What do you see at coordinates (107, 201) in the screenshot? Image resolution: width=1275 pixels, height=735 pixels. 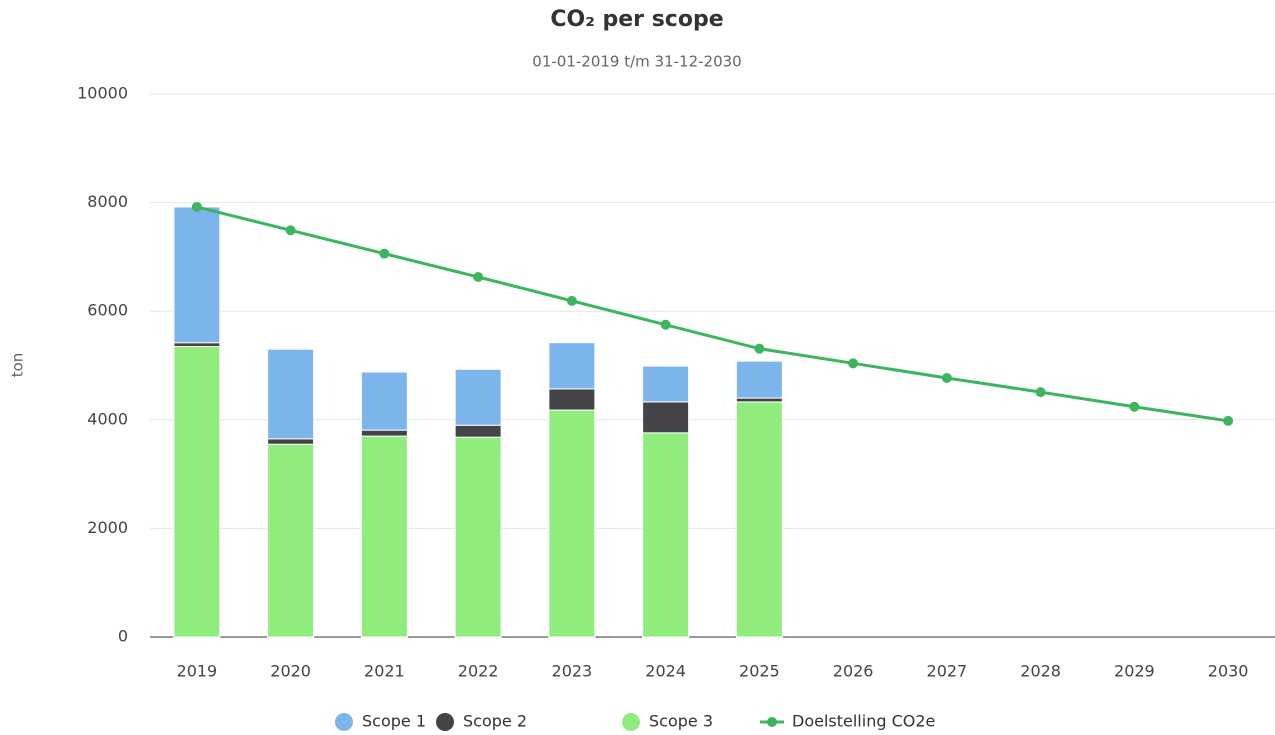 I see `y-tick-label: 8000` at bounding box center [107, 201].